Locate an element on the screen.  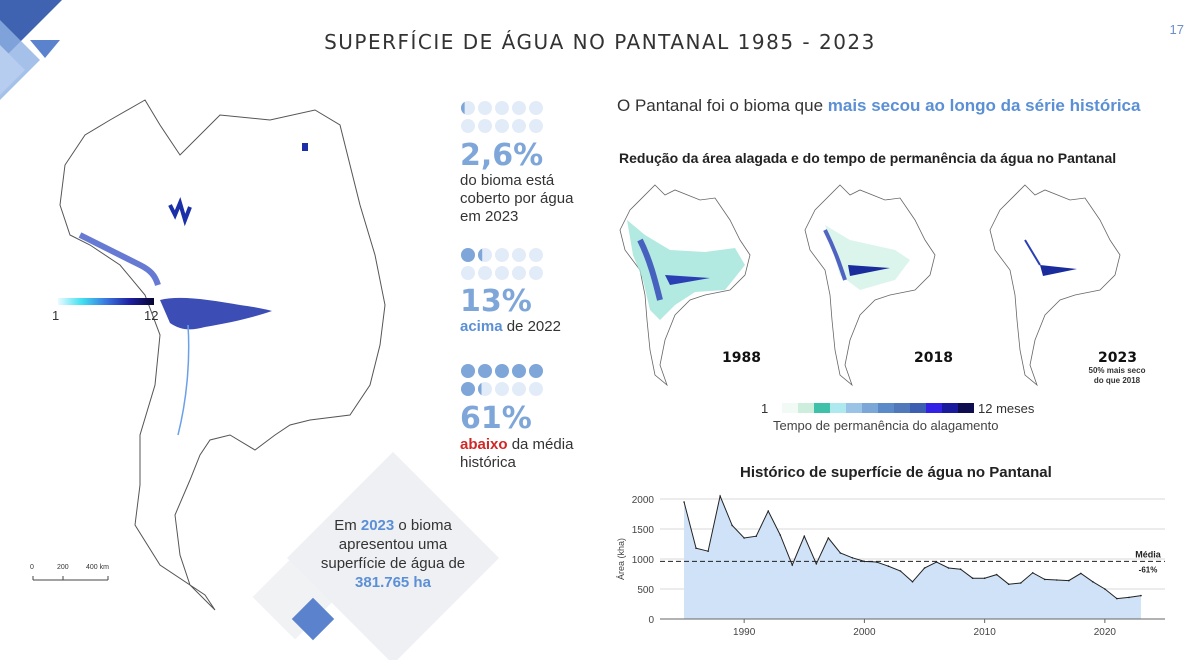
x-tick-label: 2020 is located at coordinates (1105, 632).